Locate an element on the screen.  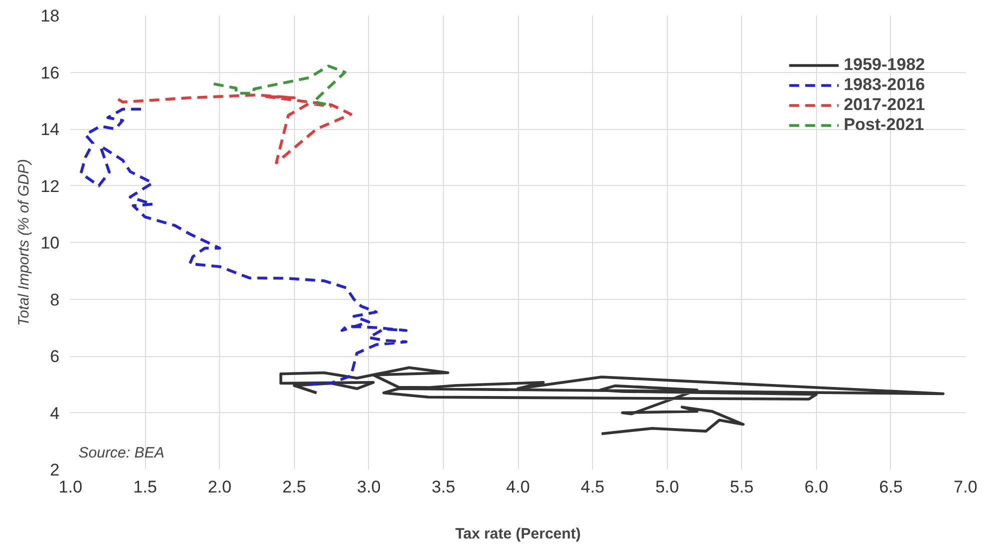
legend-label: 1983-2016 is located at coordinates (884, 85).